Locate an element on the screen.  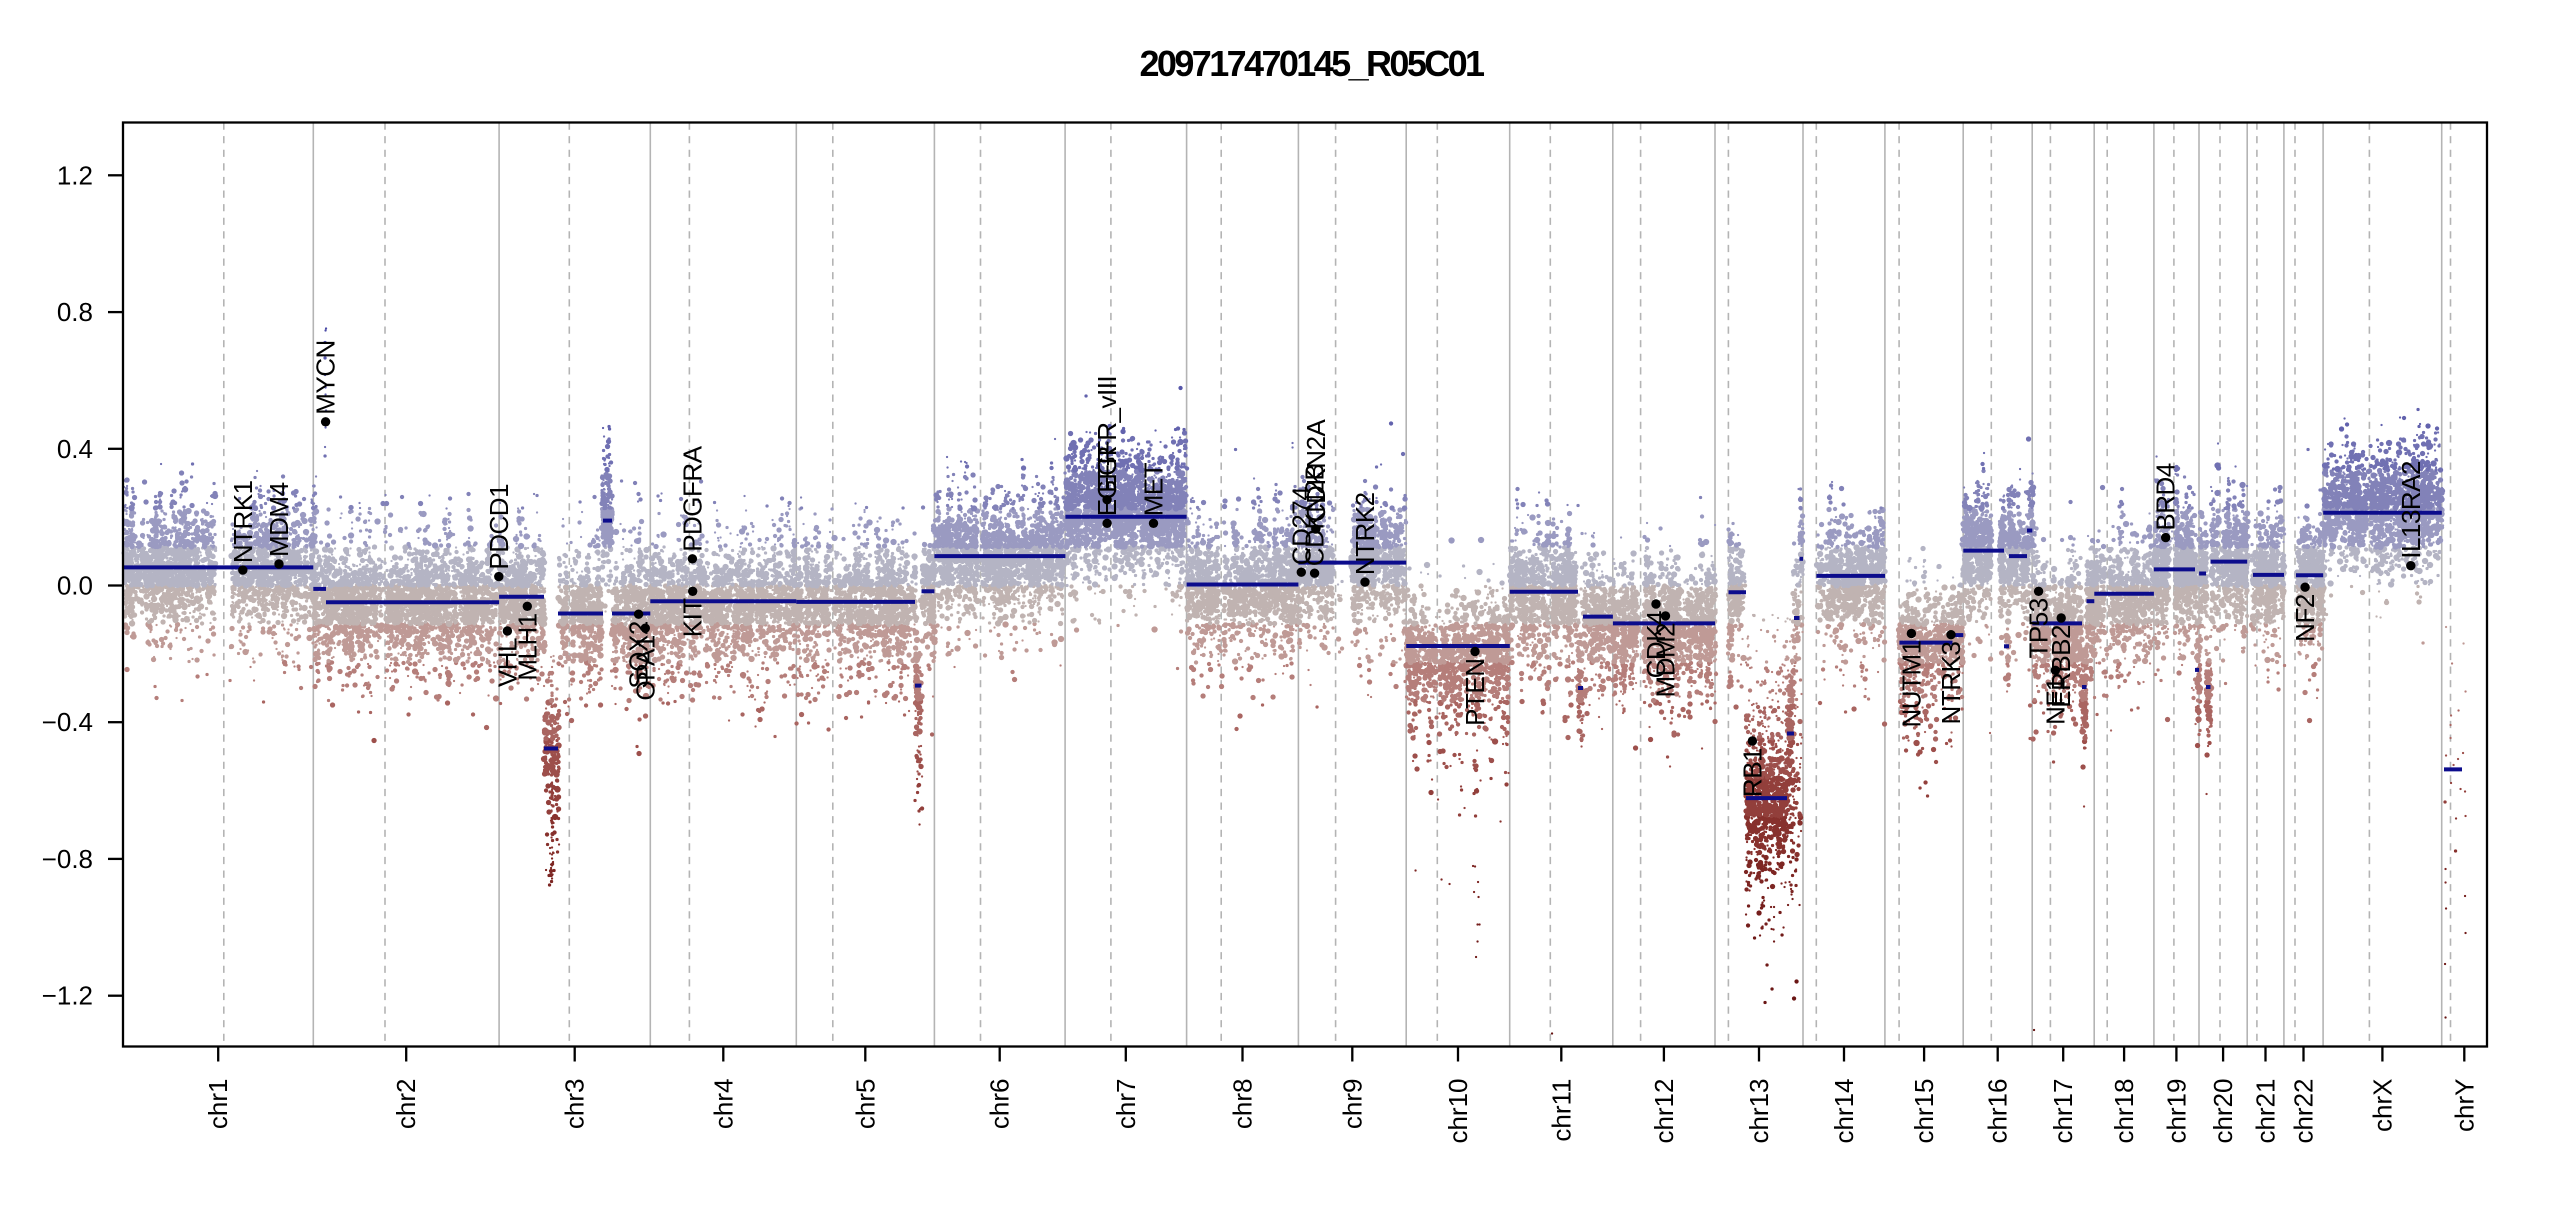
svg-text: MET is located at coordinates (1154, 489).